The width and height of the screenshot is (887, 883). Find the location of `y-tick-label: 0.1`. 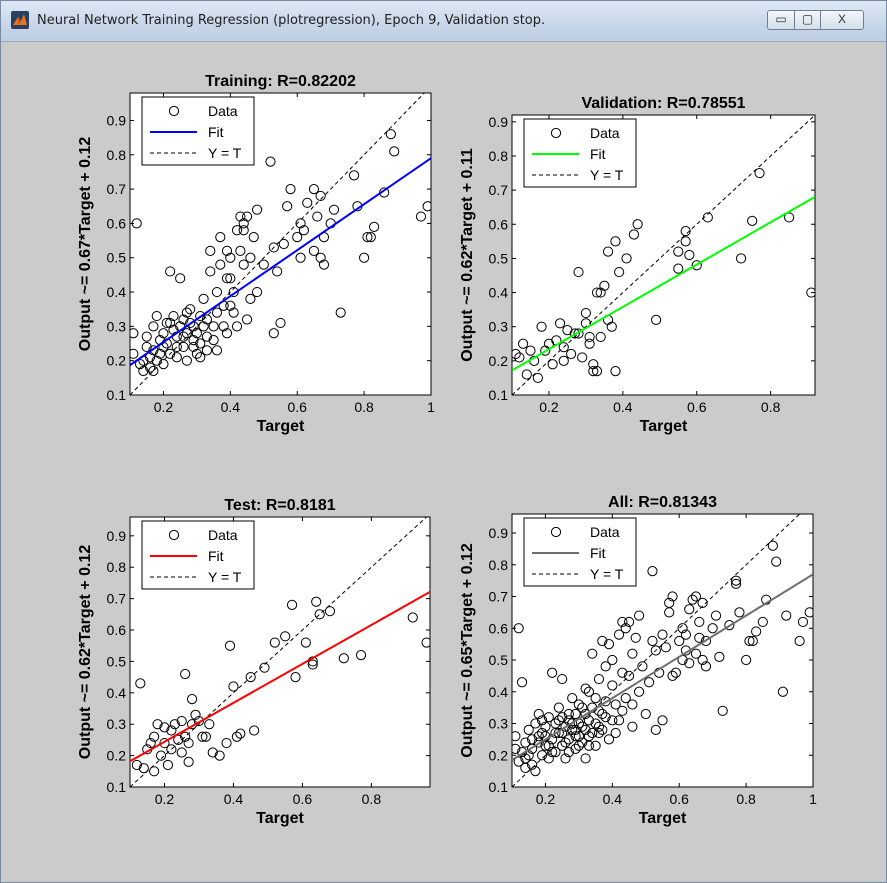

y-tick-label: 0.1 is located at coordinates (499, 395).